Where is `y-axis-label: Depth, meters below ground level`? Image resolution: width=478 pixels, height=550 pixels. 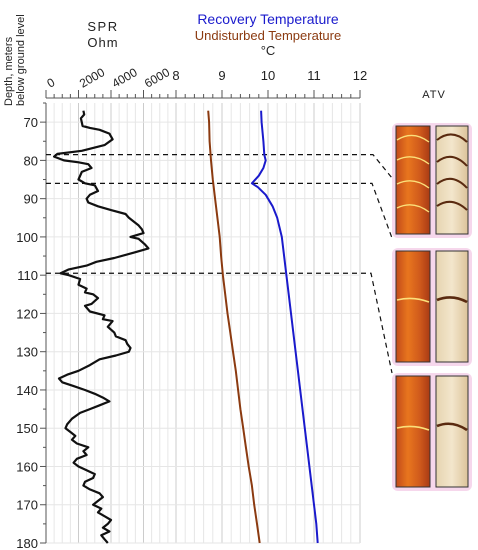 y-axis-label: Depth, meters below ground level is located at coordinates (15, 60).